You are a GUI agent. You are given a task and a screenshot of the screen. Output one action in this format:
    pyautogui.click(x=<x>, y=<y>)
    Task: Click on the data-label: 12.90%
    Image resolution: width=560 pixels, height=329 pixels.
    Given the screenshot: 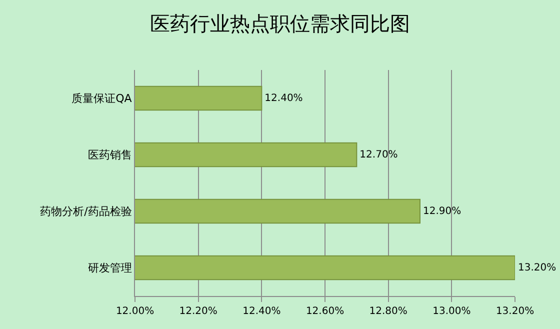 What is the action you would take?
    pyautogui.click(x=442, y=211)
    